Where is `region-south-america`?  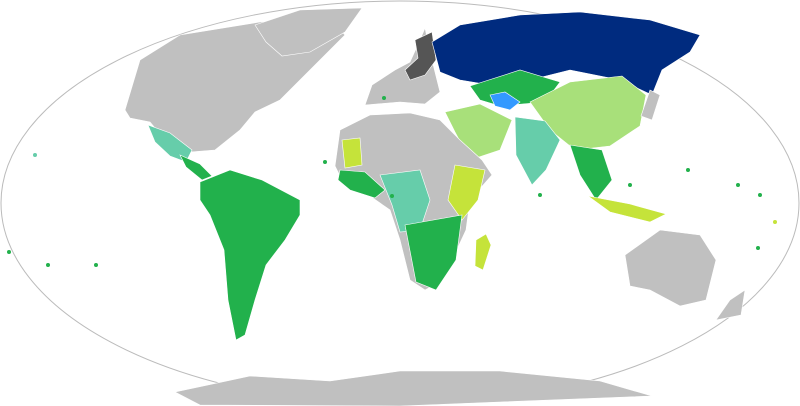
region-south-america is located at coordinates (250, 255).